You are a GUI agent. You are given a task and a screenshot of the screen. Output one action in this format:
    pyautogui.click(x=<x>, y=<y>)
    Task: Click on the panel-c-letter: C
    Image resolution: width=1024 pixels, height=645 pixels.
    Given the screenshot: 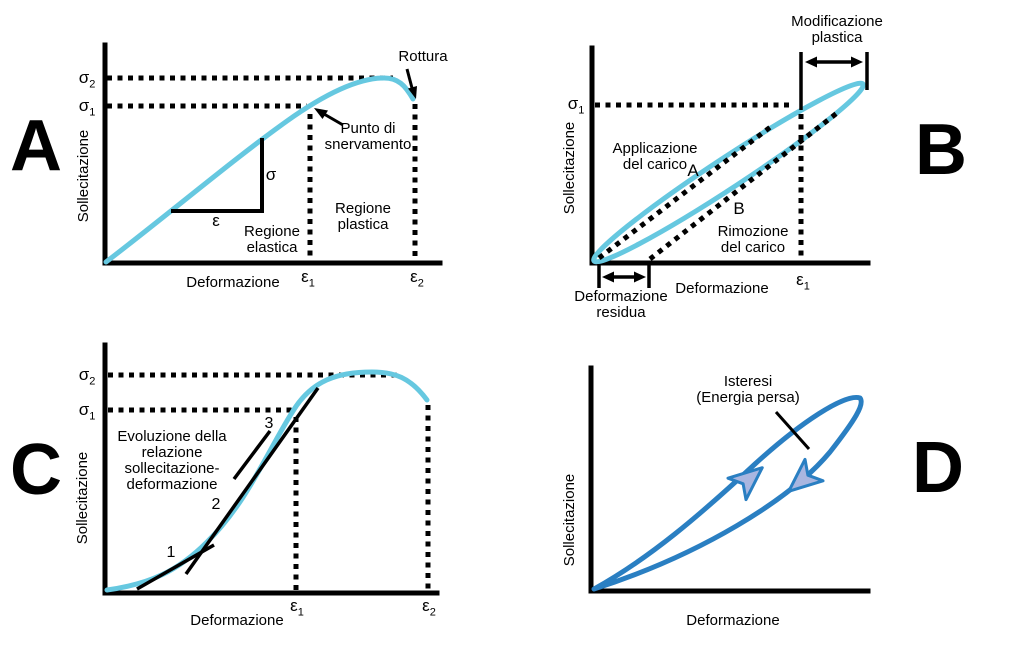 What is the action you would take?
    pyautogui.click(x=36, y=470)
    